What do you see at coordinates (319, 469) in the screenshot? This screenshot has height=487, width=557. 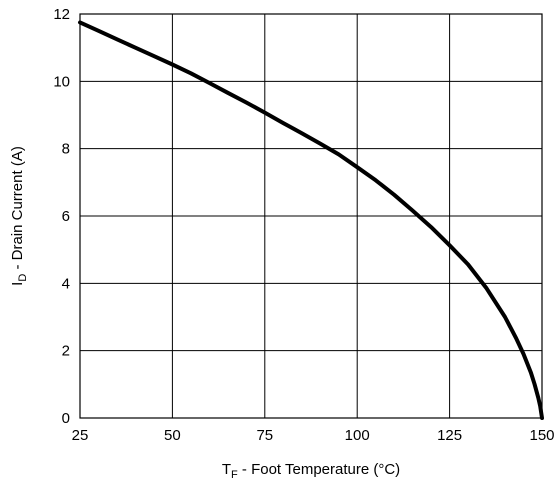 I see `x-axis-label-rest: - Foot Temperature (°C)` at bounding box center [319, 469].